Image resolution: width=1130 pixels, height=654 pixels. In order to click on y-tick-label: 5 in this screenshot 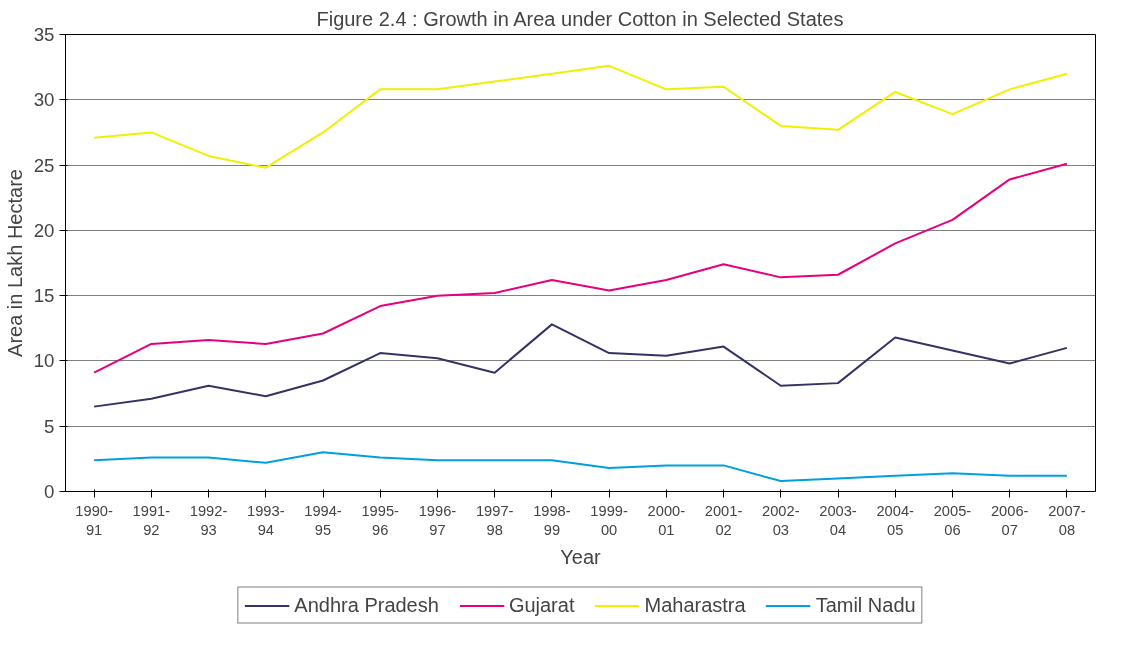, I will do `click(49, 426)`.